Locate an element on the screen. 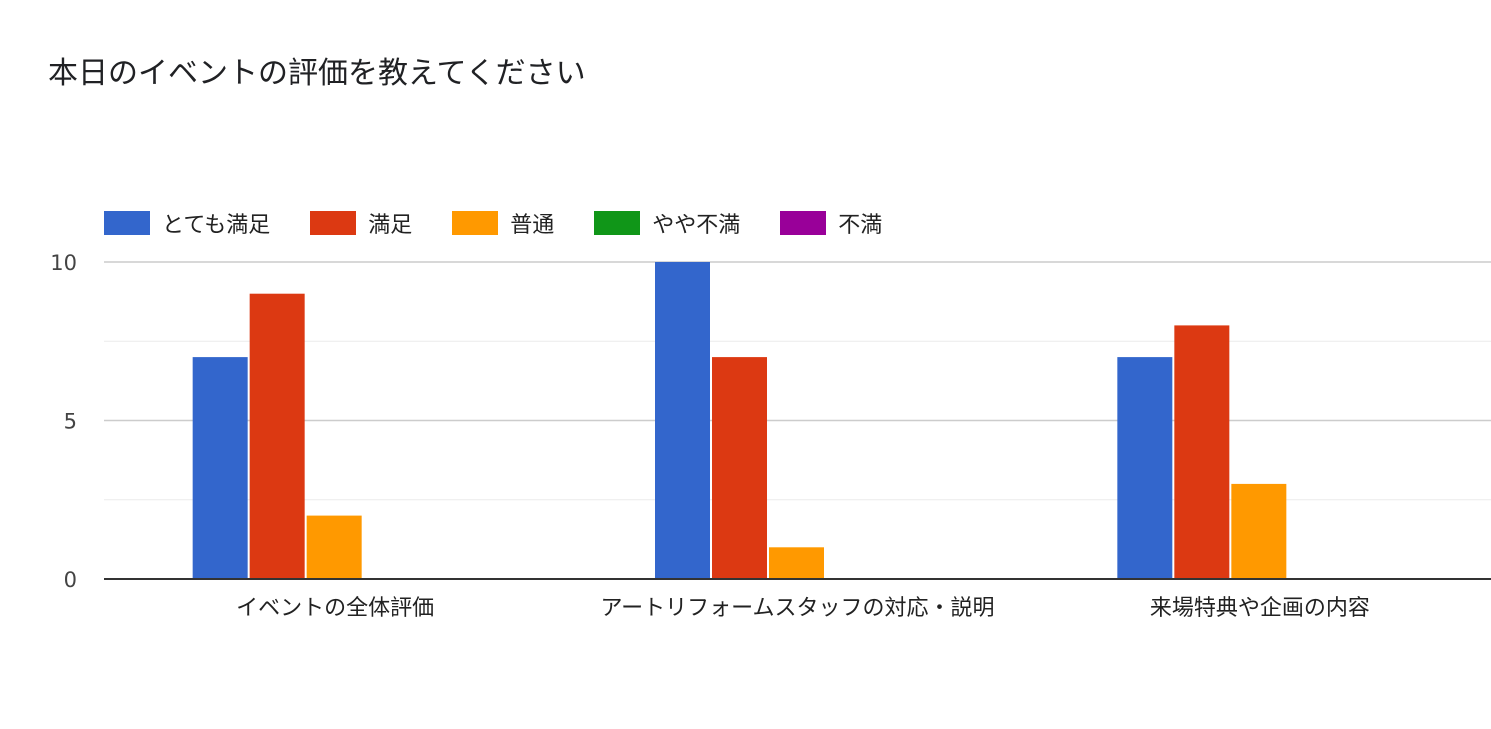 The height and width of the screenshot is (729, 1491). x-category-label: アートリフォームスタッフの対応・説明 is located at coordinates (797, 608).